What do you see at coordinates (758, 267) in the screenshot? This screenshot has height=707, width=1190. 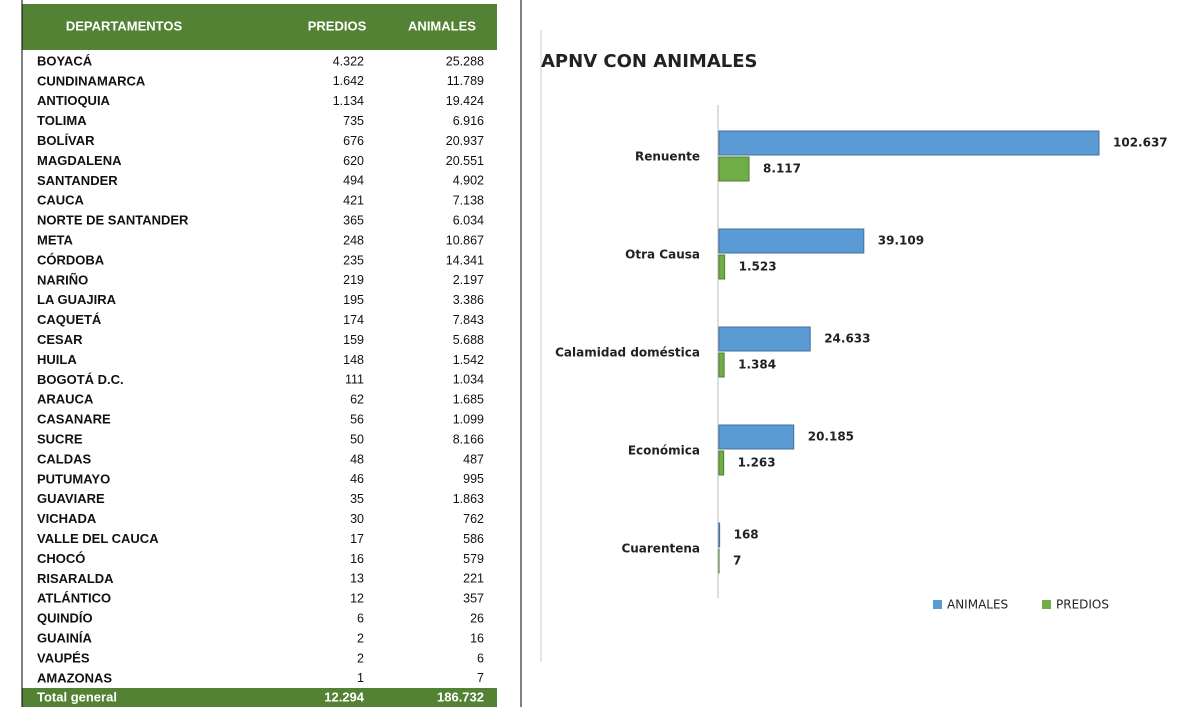 I see `value-label: 1.523` at bounding box center [758, 267].